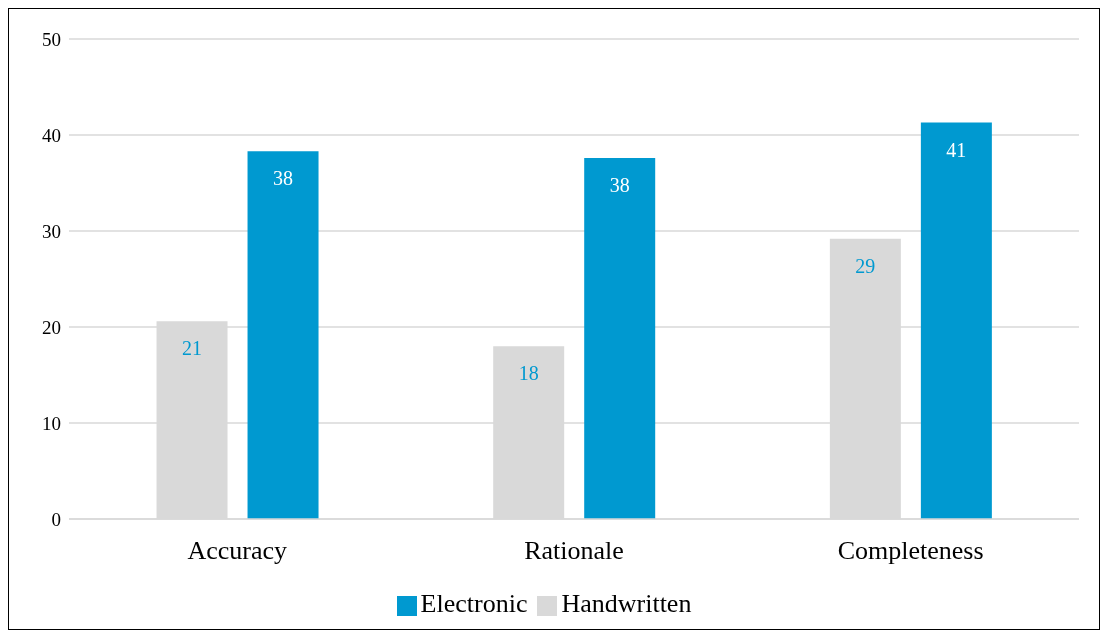  I want to click on legend-label: Handwritten, so click(626, 603).